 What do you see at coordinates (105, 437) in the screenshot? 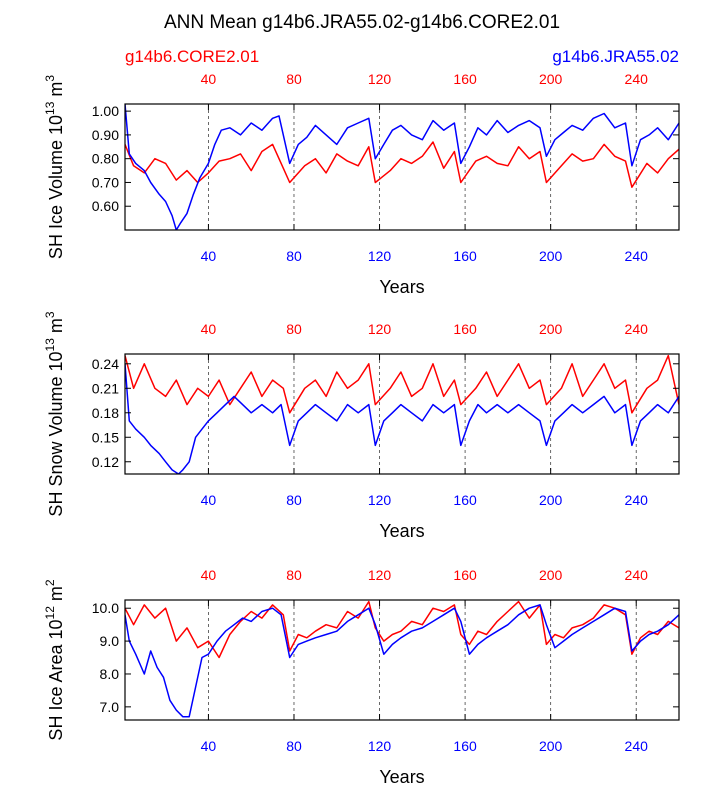
I see `y-tick-label: 0.15` at bounding box center [105, 437].